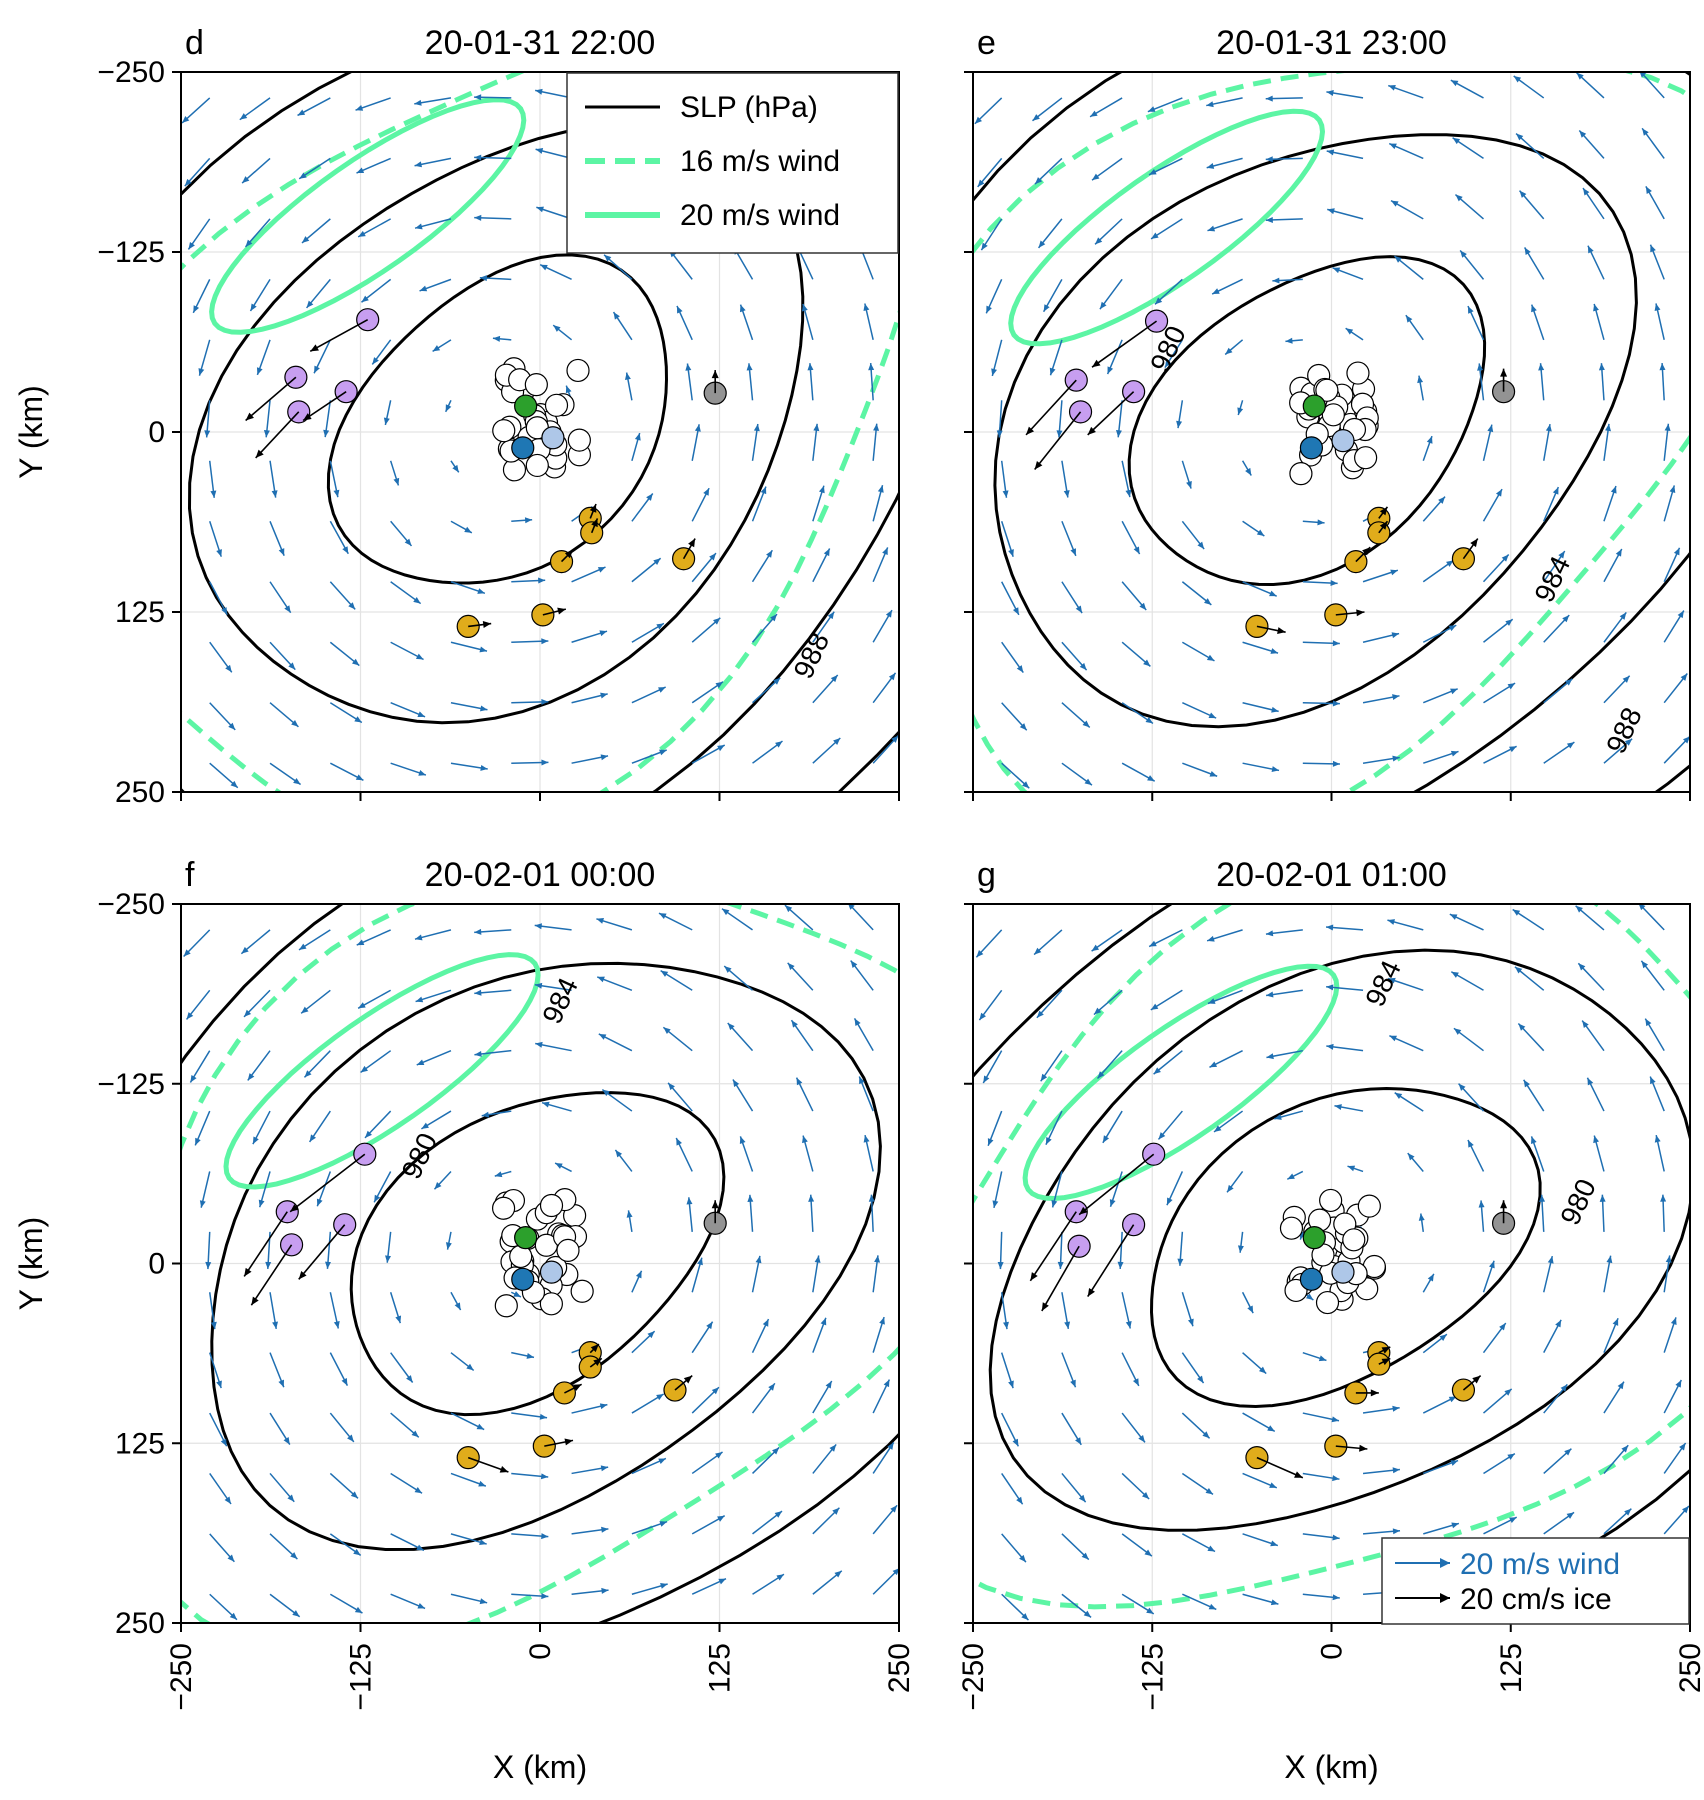 The width and height of the screenshot is (1704, 1800). Describe the element at coordinates (486, 473) in the screenshot. I see `ice-buoys` at that location.